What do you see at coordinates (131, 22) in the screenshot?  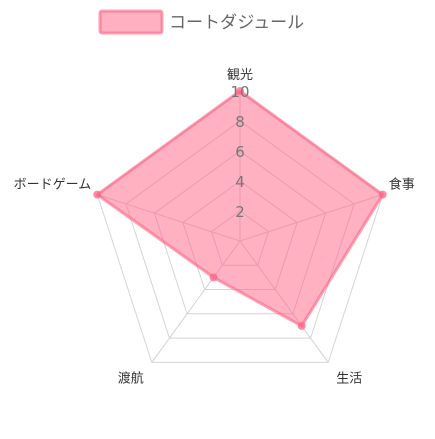 I see `legend-swatch` at bounding box center [131, 22].